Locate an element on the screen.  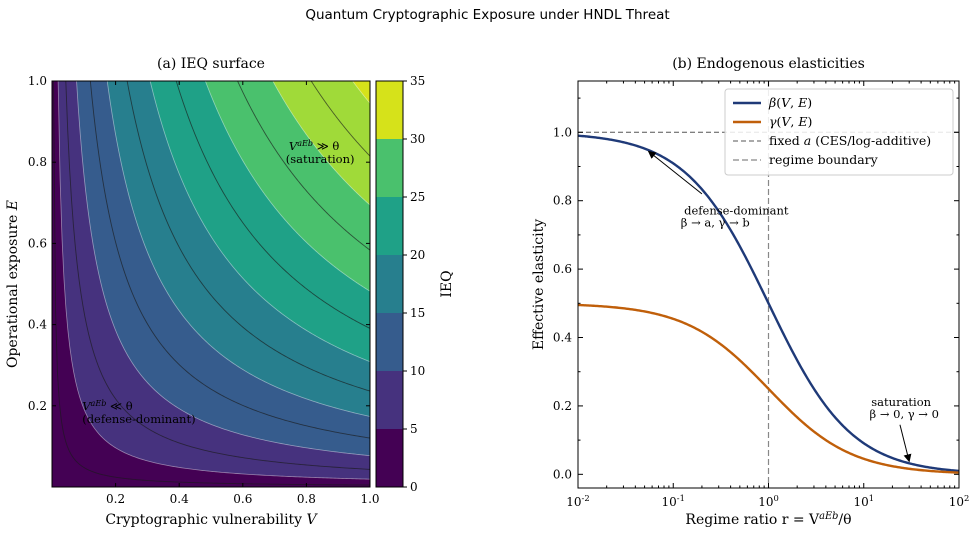
annotation-arrow-saturation is located at coordinates (905, 443).